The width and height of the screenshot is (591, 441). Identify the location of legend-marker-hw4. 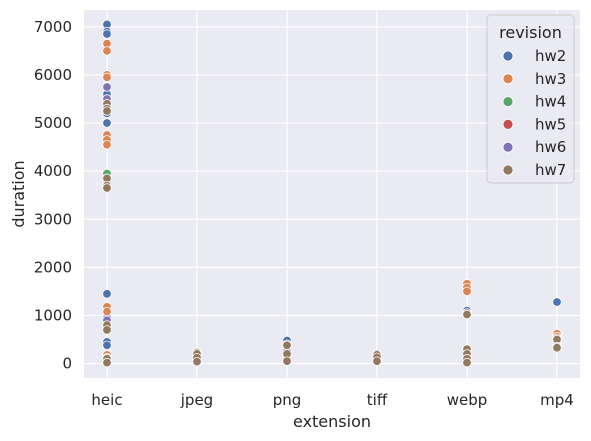
(508, 101).